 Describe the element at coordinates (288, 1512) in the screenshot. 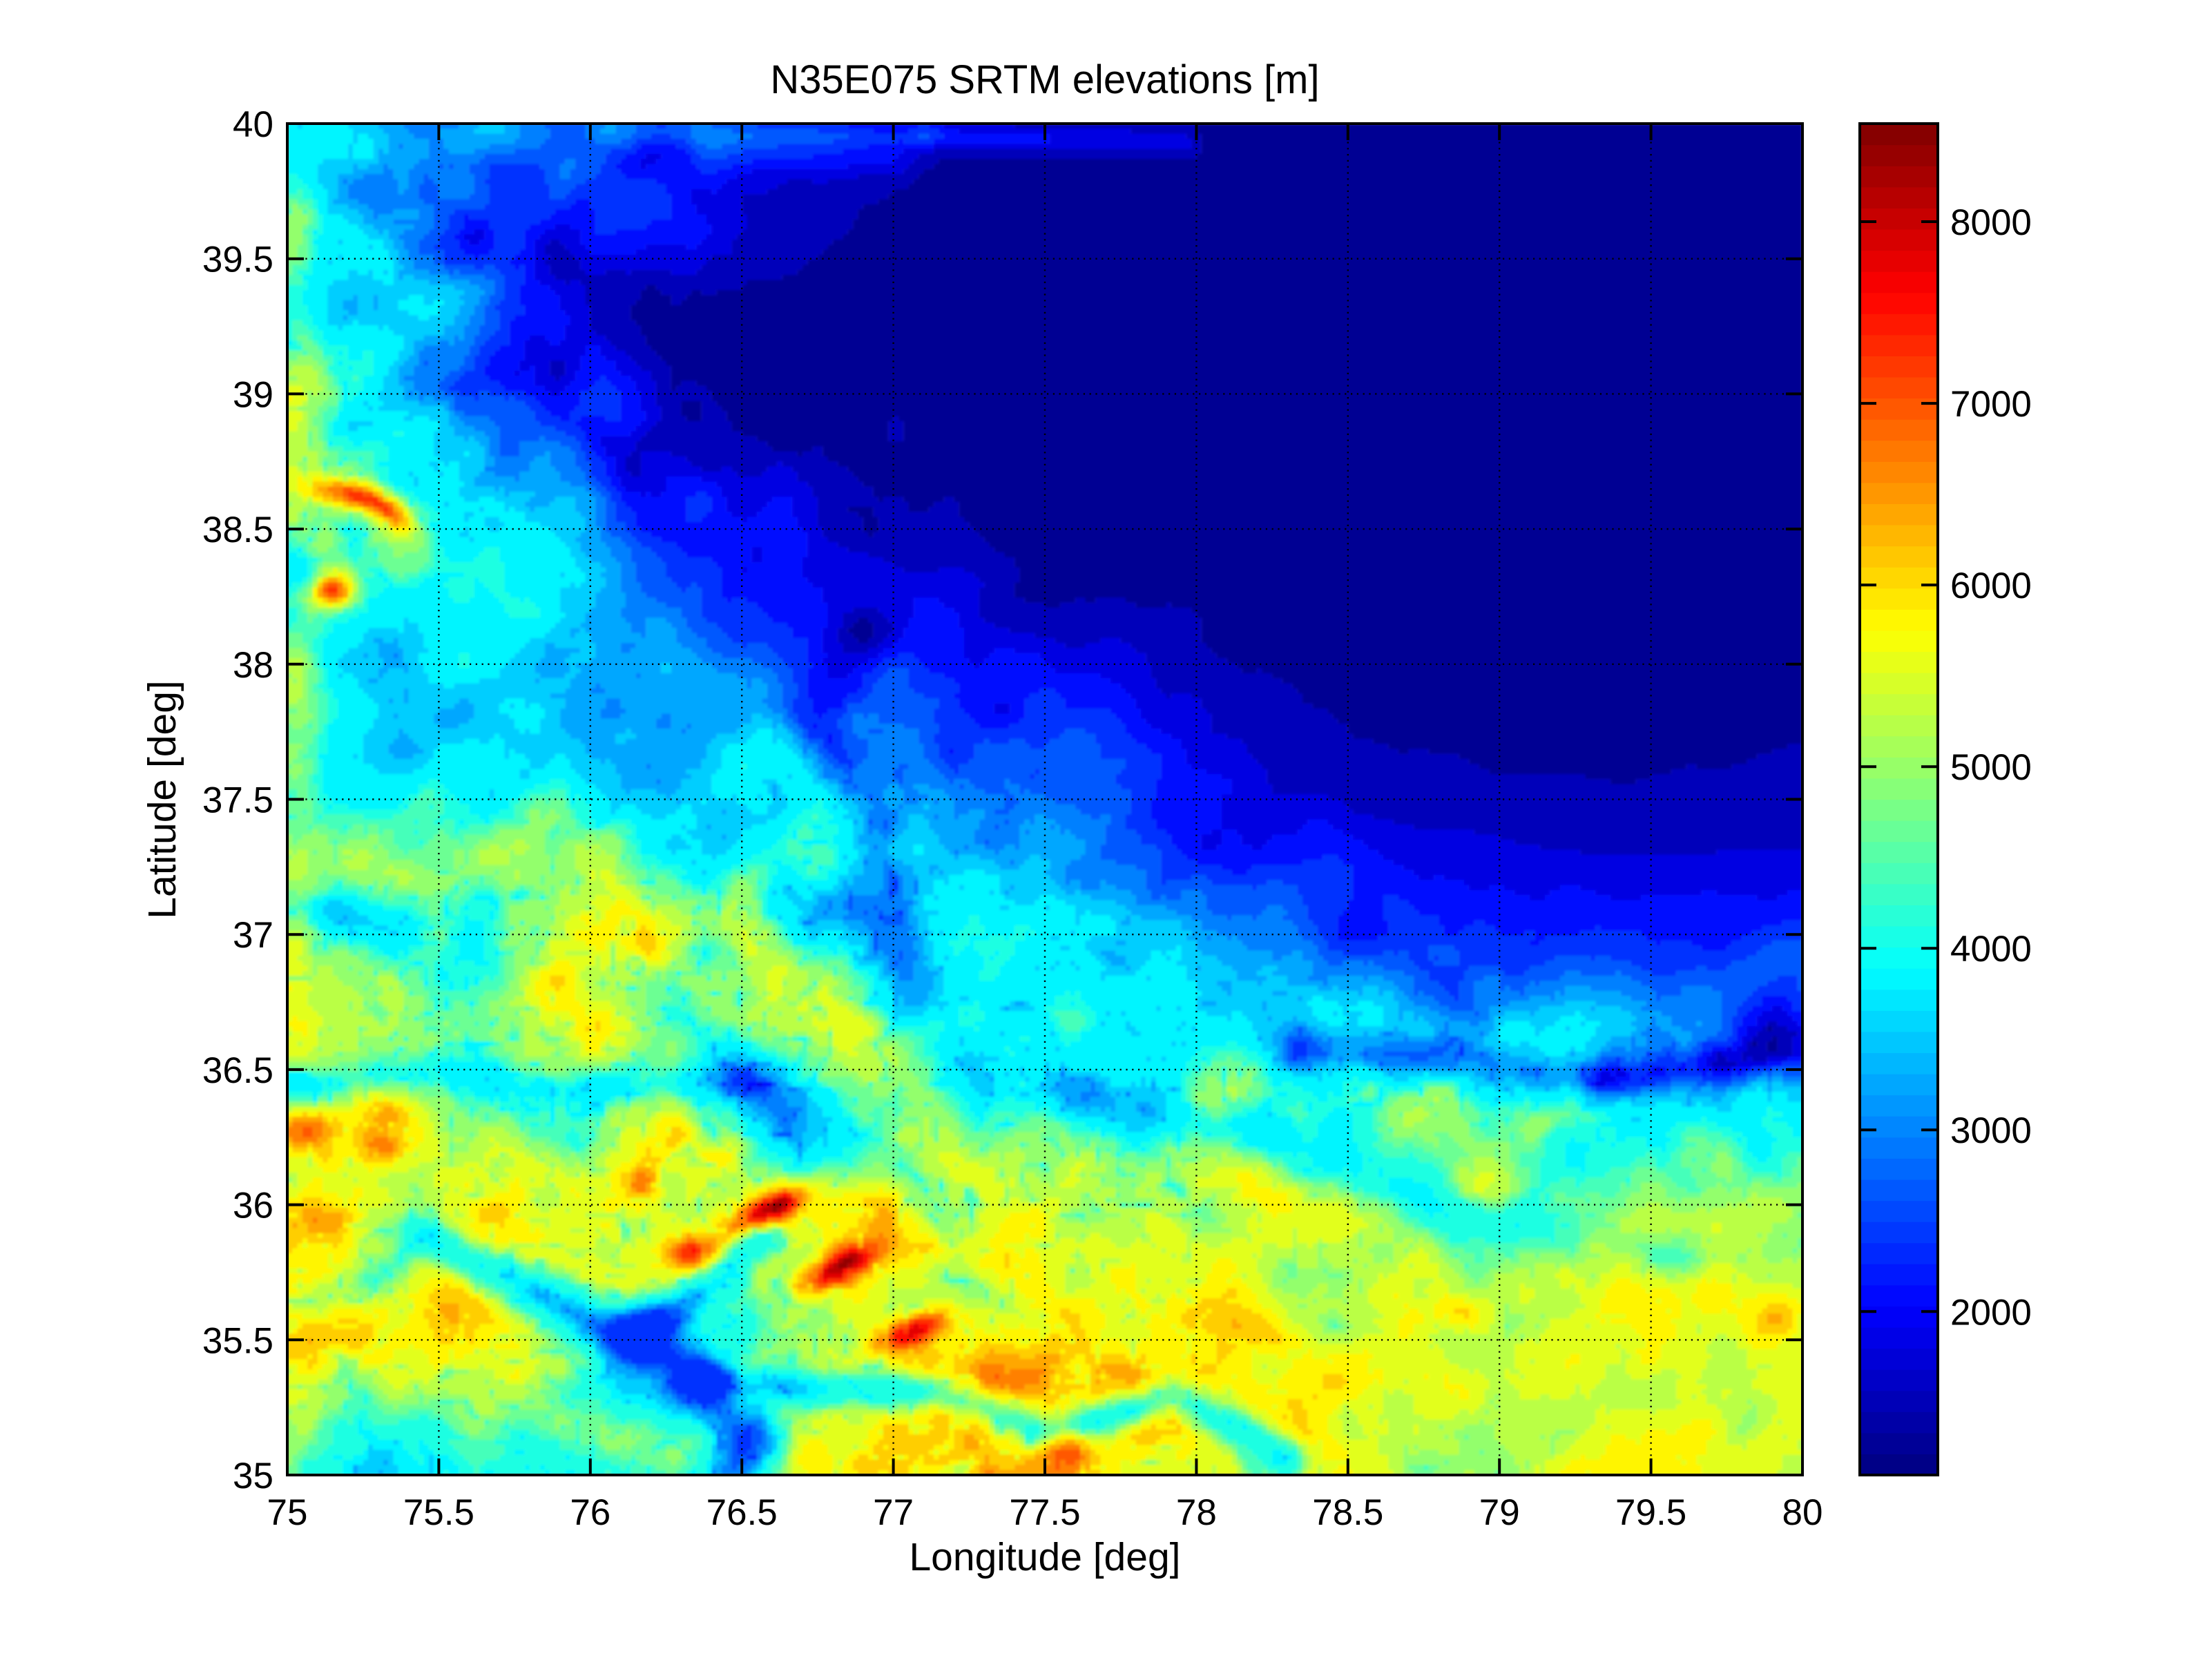

I see `svg-text: 75` at that location.